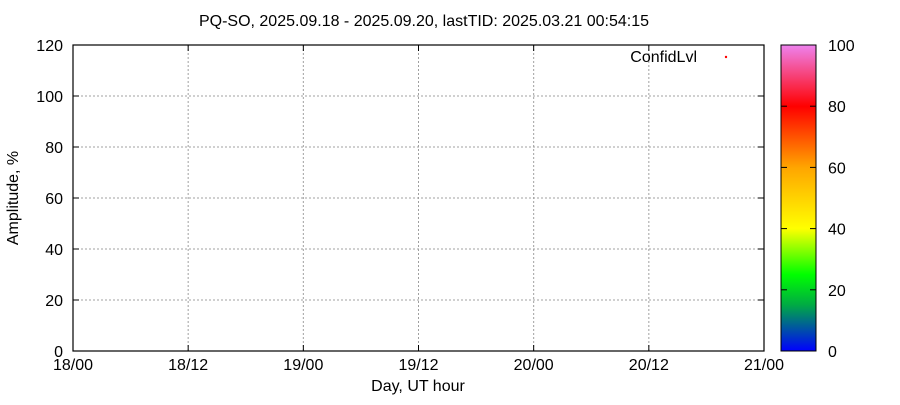  What do you see at coordinates (837, 107) in the screenshot?
I see `colorbar-tick-label: 80` at bounding box center [837, 107].